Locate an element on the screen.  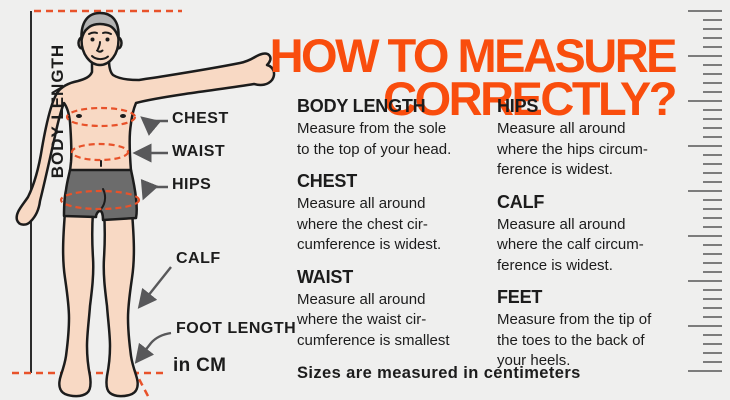
chest-circumference-ellipse is located at coordinates (101, 117).